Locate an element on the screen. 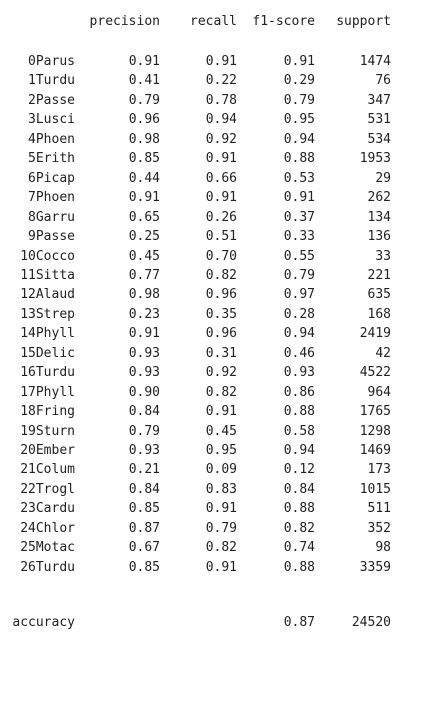  precision-value: 0.85 is located at coordinates (144, 567).